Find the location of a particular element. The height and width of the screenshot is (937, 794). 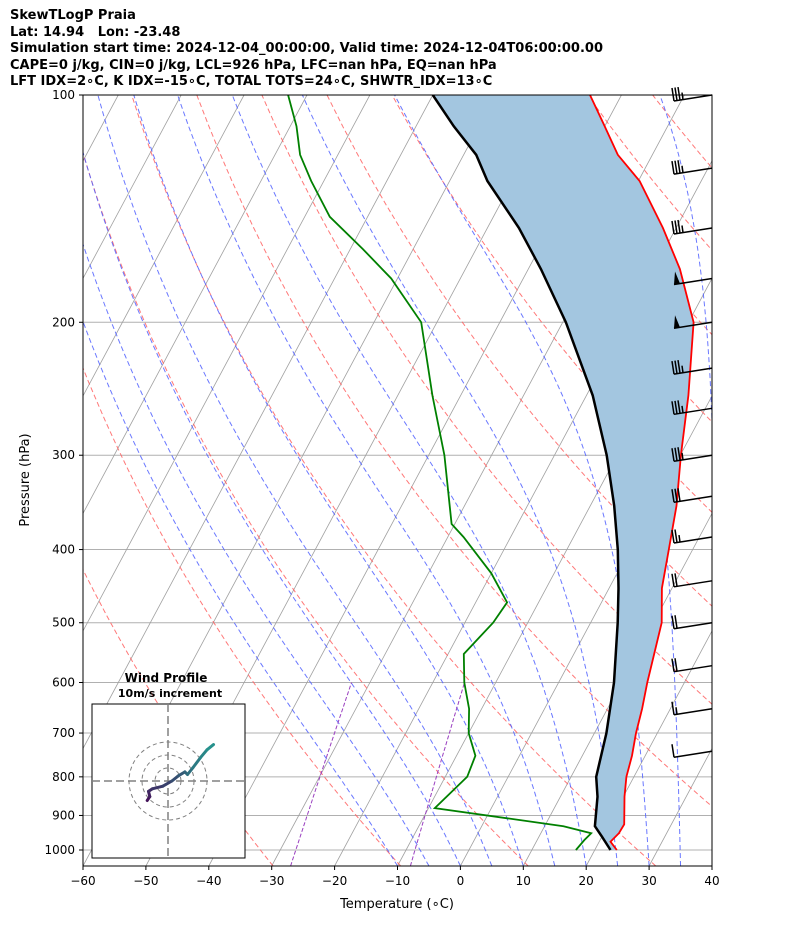

x-tick-label: 0 is located at coordinates (461, 881).